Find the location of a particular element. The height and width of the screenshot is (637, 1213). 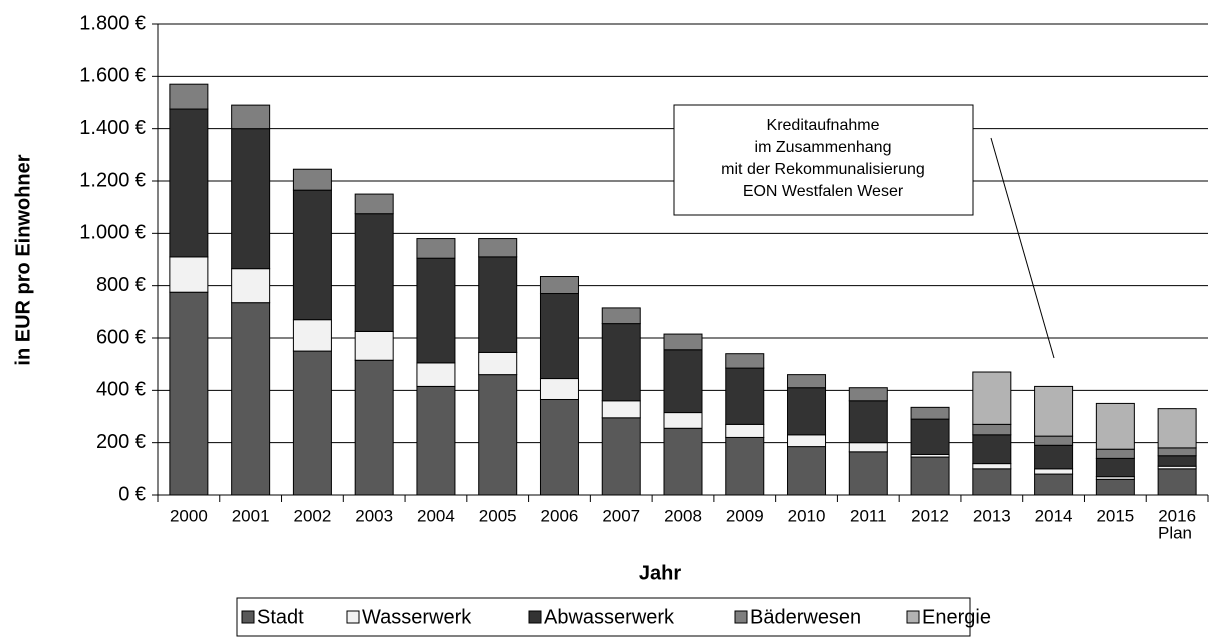

y-tick-label: 1.200 € is located at coordinates (112, 180).